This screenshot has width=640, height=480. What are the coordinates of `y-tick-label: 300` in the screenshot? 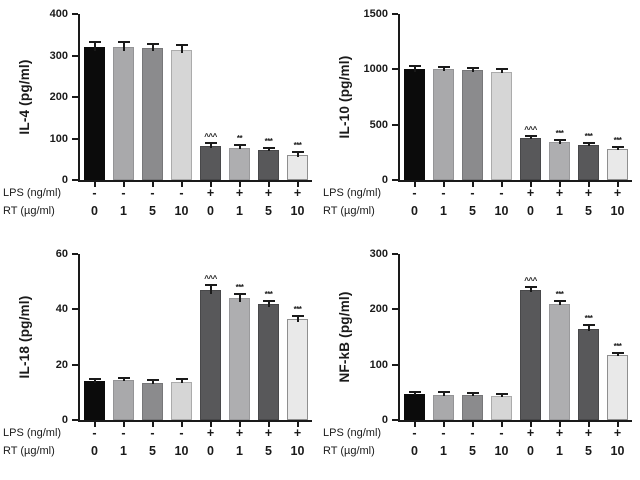 It's located at (58, 55).